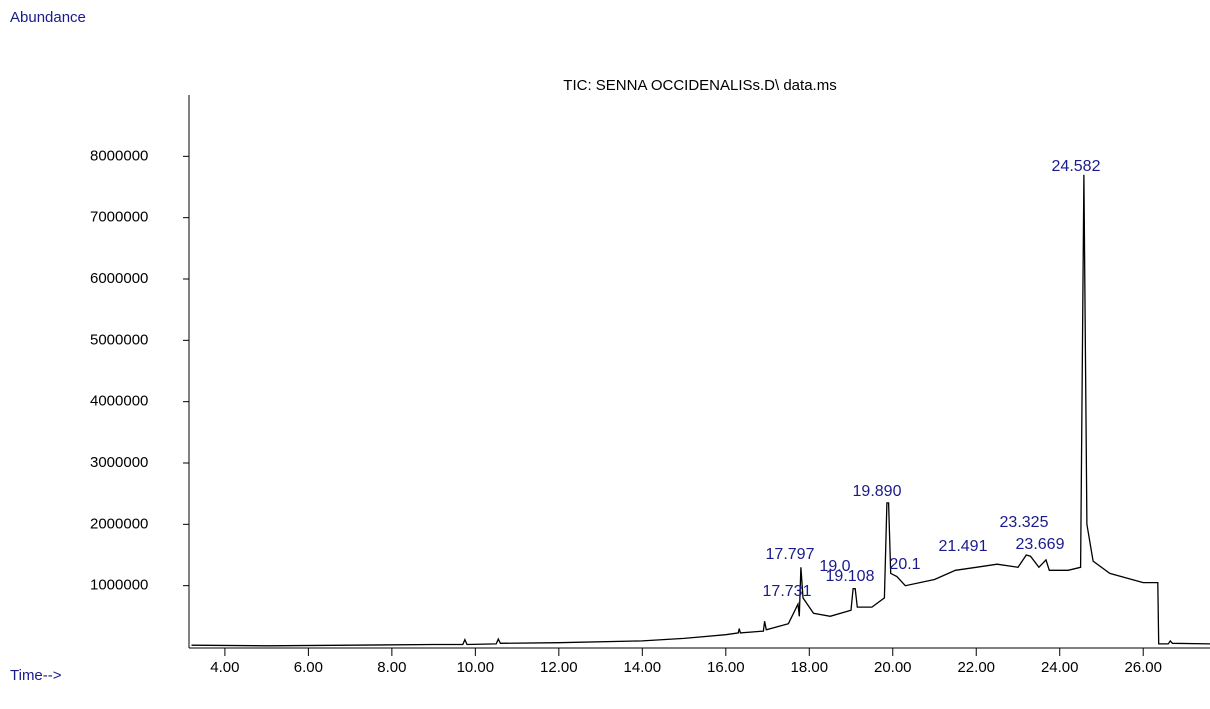 The image size is (1210, 709). Describe the element at coordinates (119, 462) in the screenshot. I see `y-tick-label: 3000000` at that location.